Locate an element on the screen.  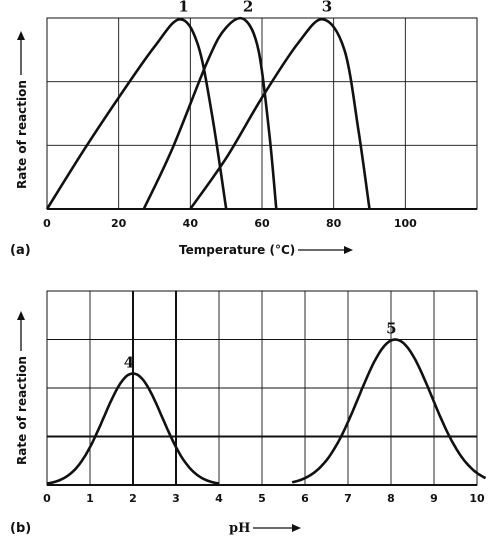
chart-b-series-4-label: 4 is located at coordinates (129, 362).